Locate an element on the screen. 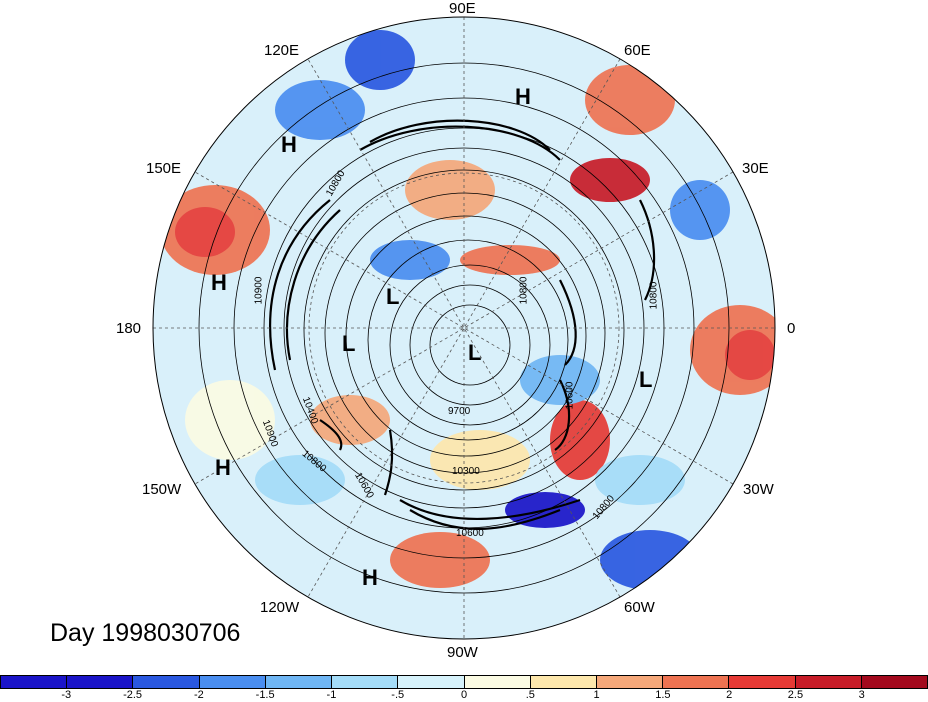 This screenshot has height=702, width=928. colorbar-tick-label: -2 is located at coordinates (198, 695).